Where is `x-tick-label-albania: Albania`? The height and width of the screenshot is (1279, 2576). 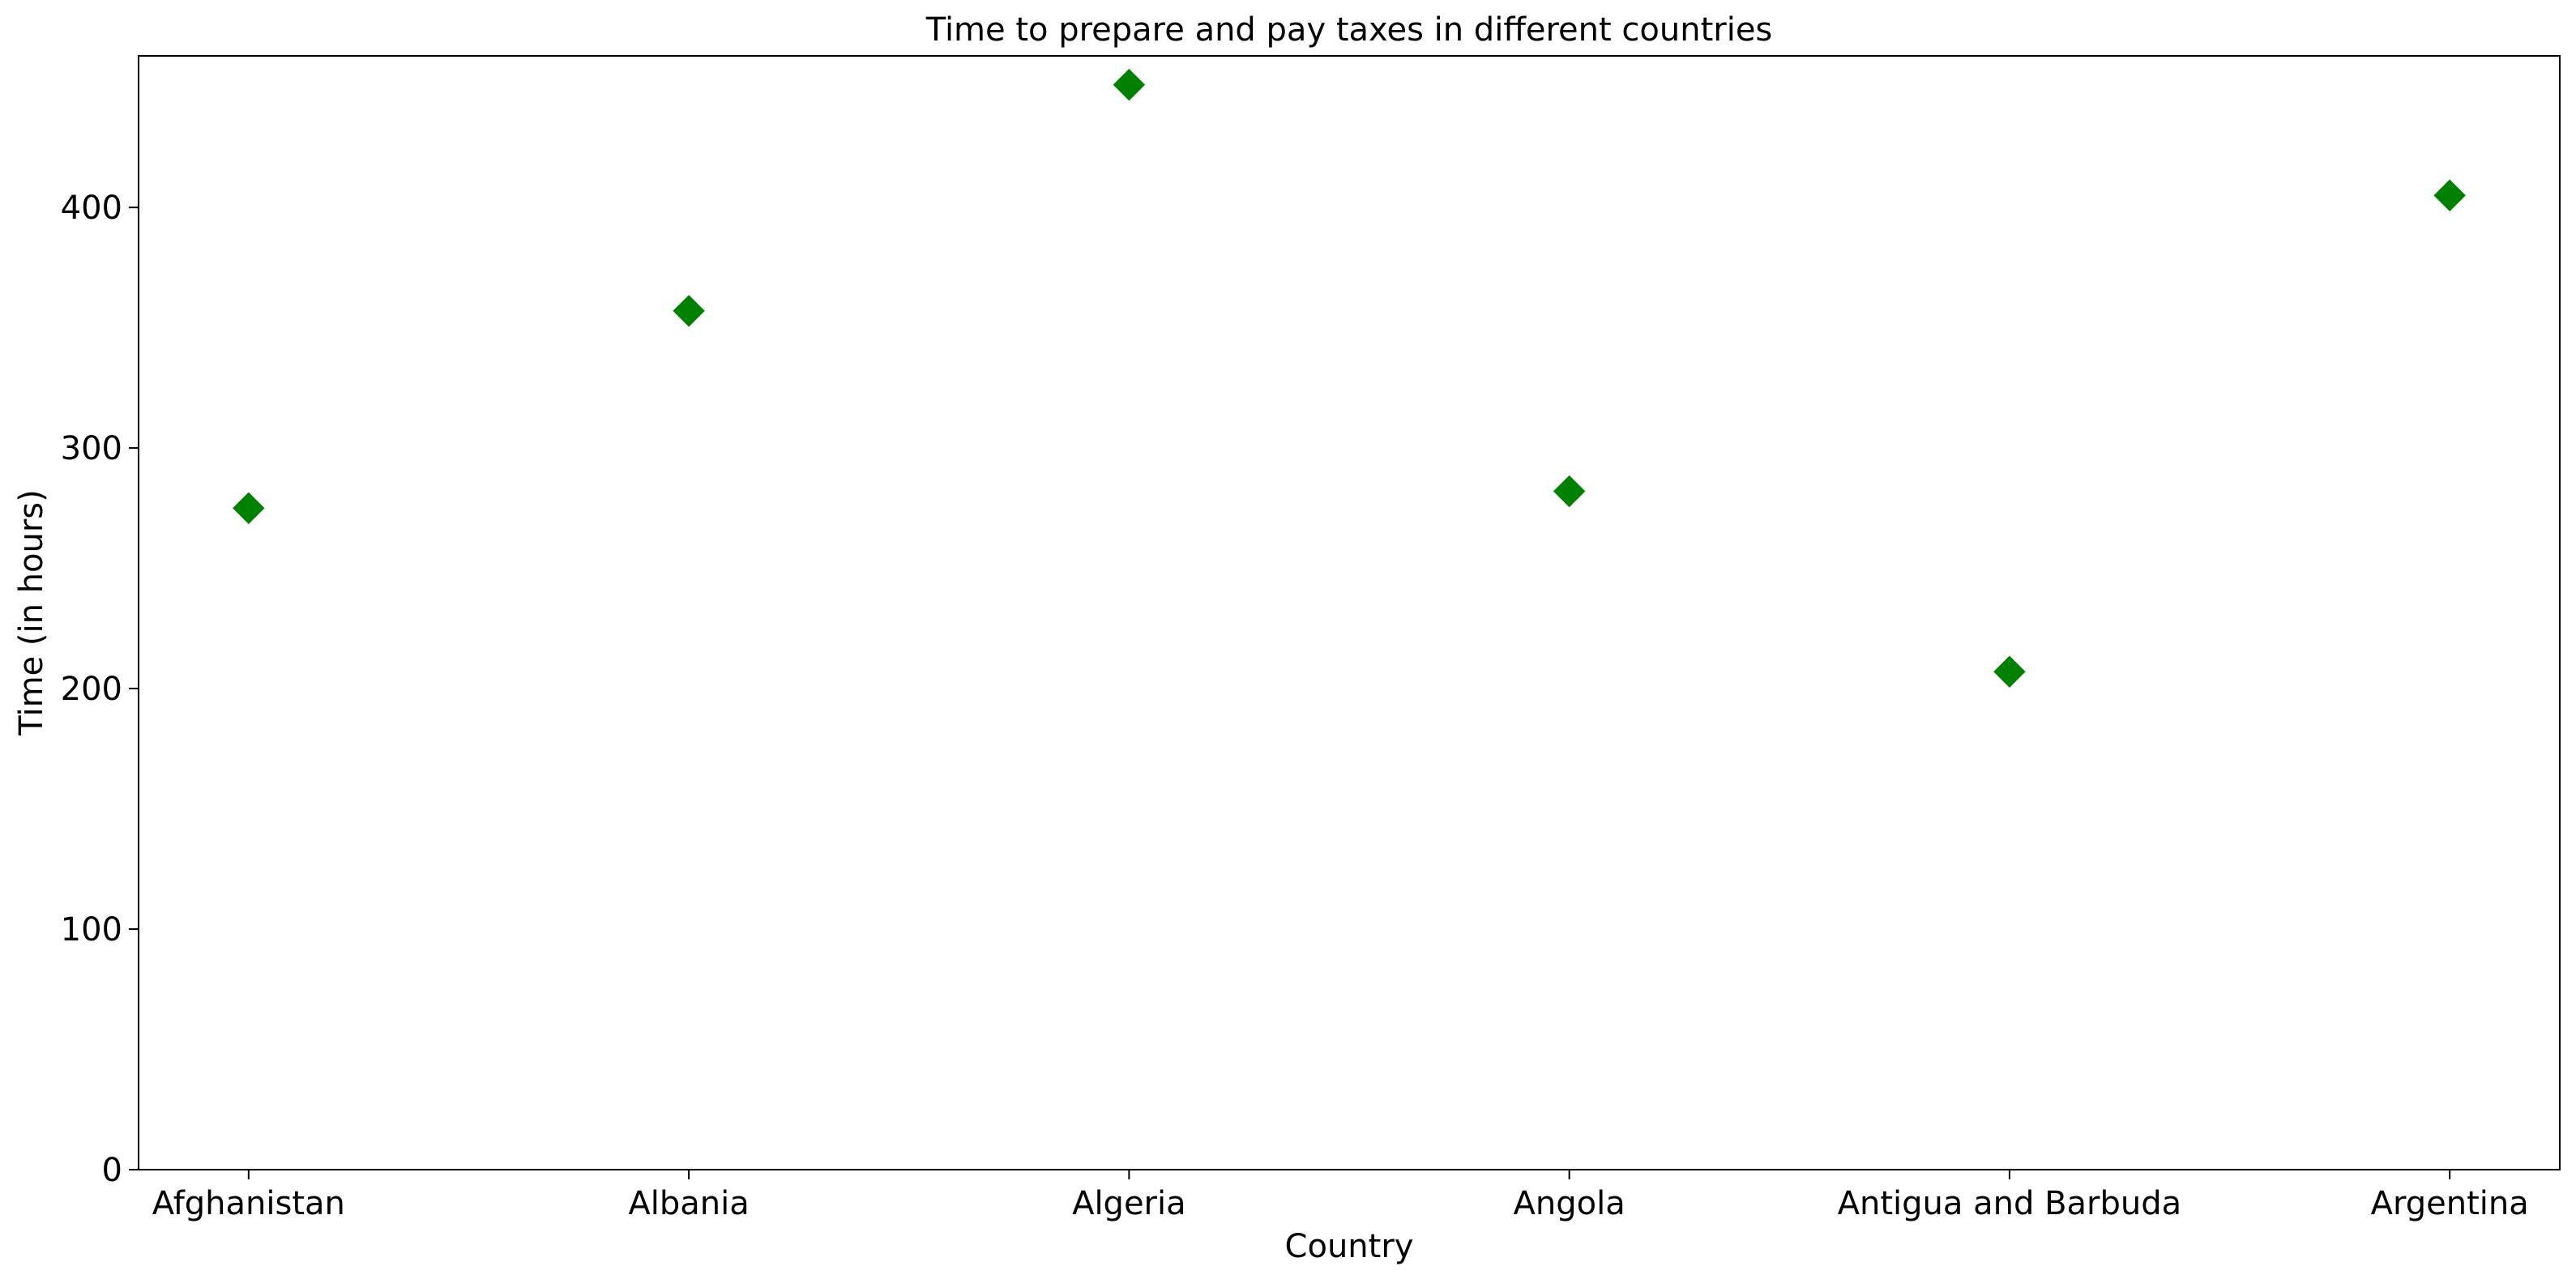 x-tick-label-albania: Albania is located at coordinates (688, 1203).